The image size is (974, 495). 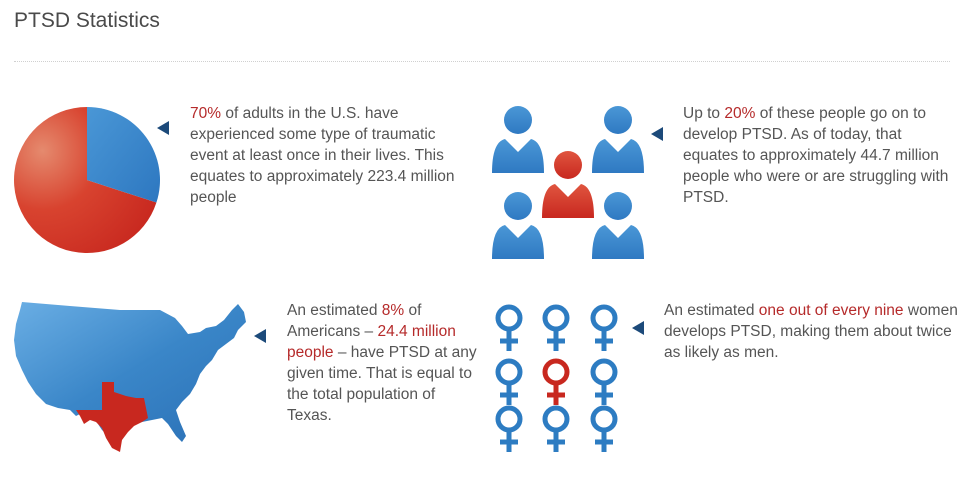 I want to click on pie-chart-figure, so click(x=87, y=180).